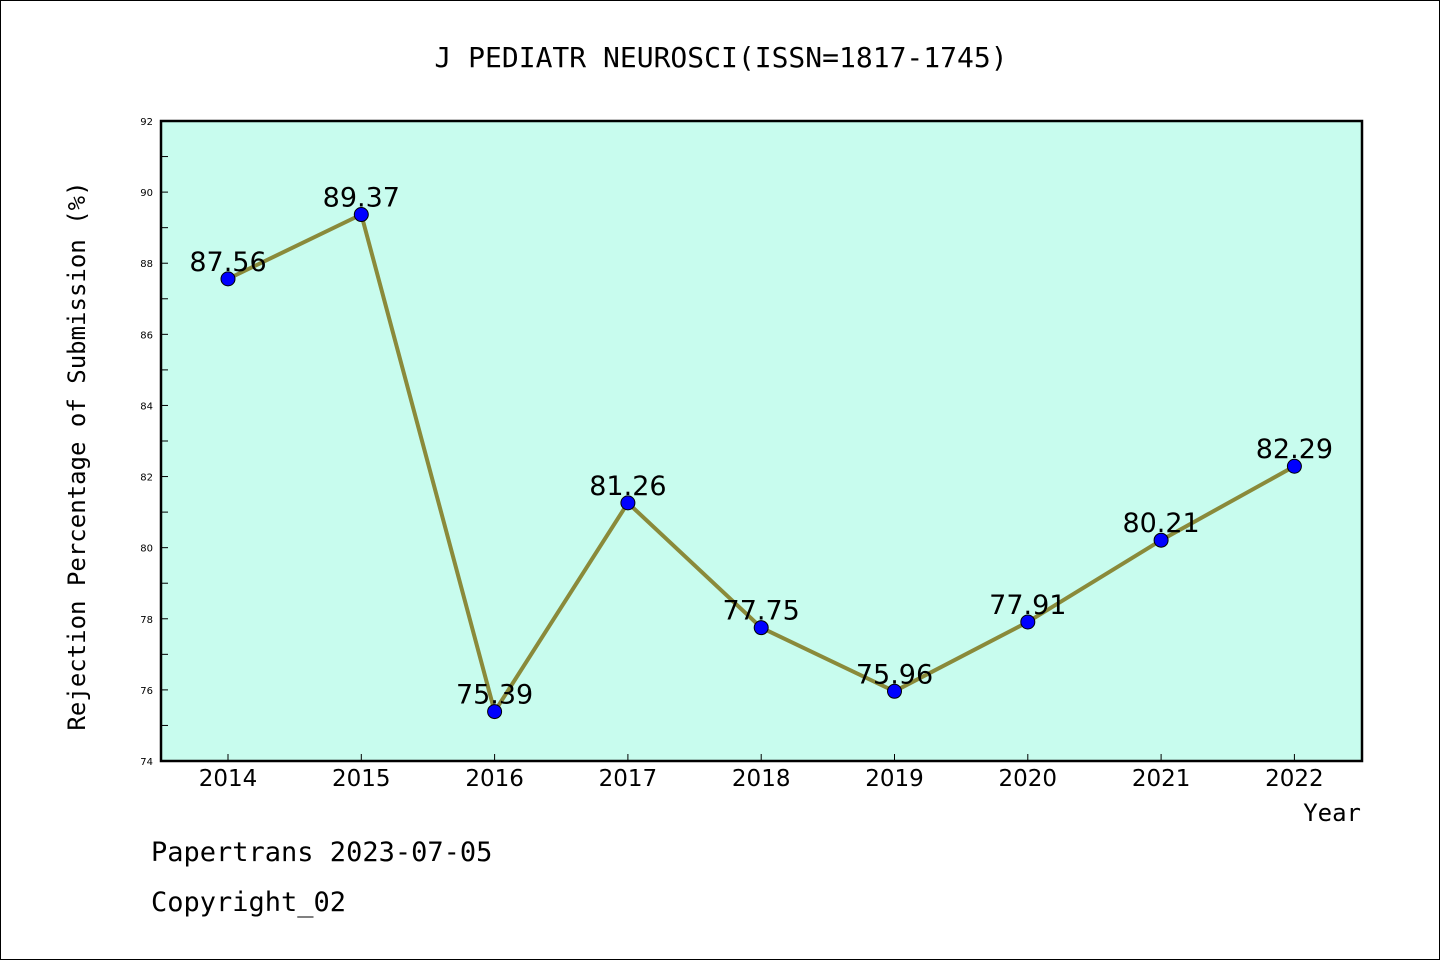 Image resolution: width=1440 pixels, height=961 pixels. Describe the element at coordinates (146, 620) in the screenshot. I see `y-tick-label: 78` at that location.